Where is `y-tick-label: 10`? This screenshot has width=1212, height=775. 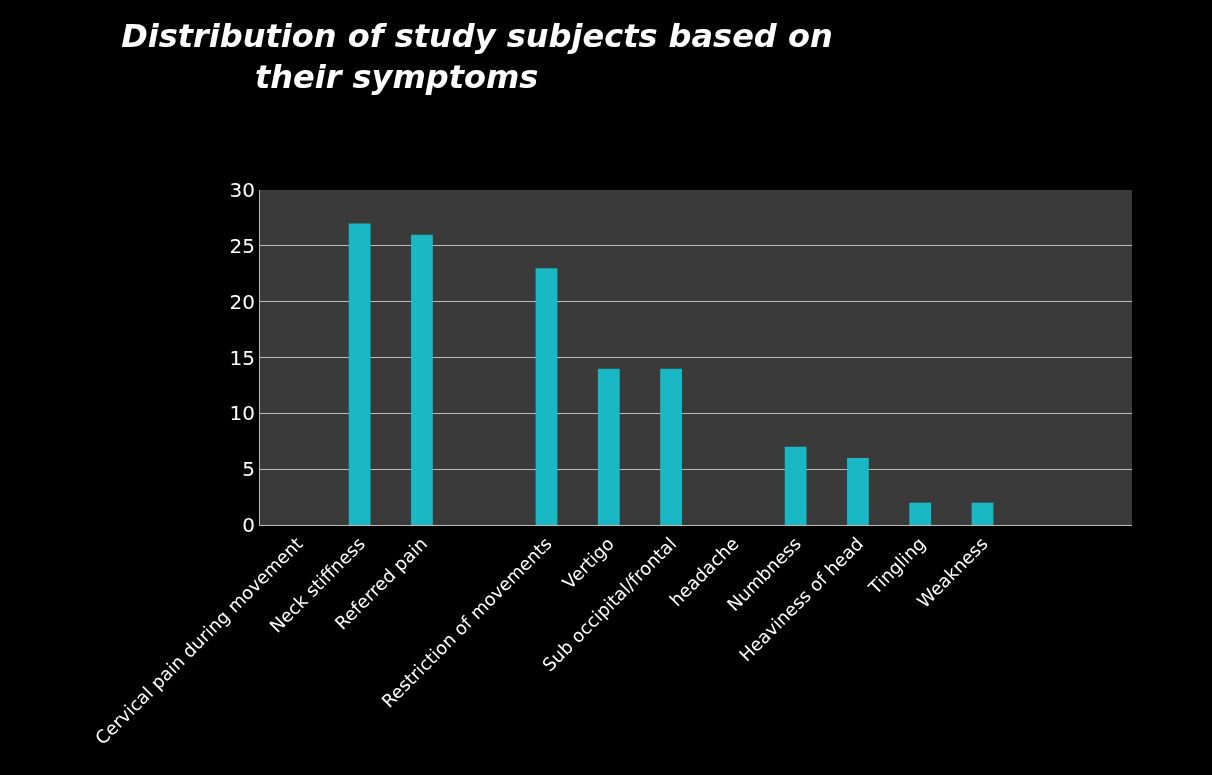 y-tick-label: 10 is located at coordinates (242, 413).